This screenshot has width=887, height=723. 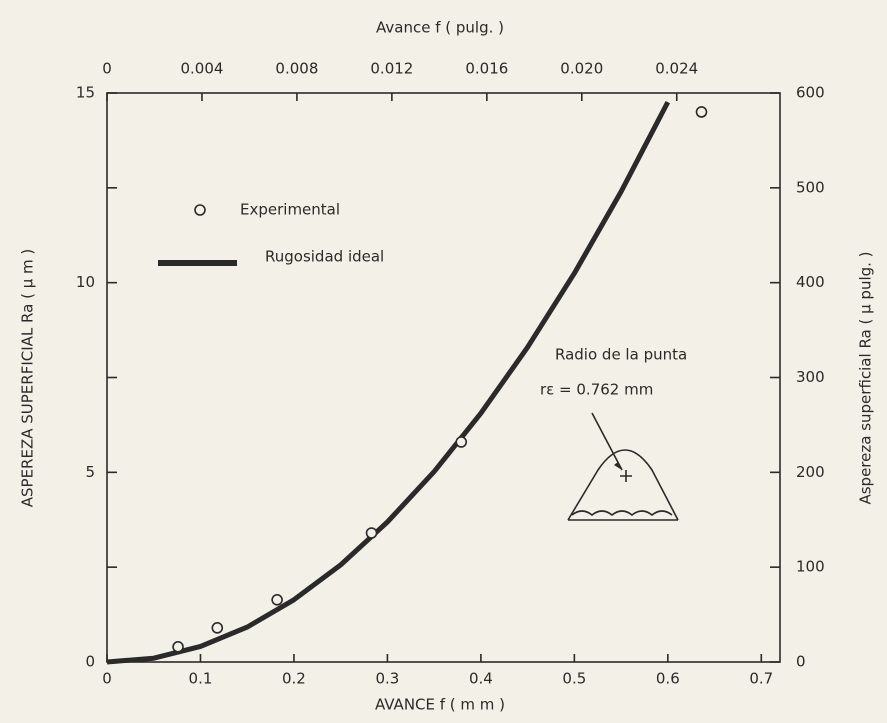 I want to click on y-tick-label: 10, so click(x=85, y=282).